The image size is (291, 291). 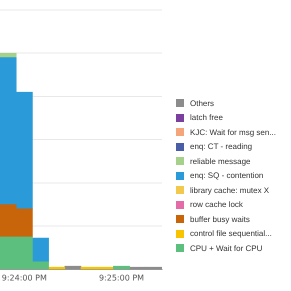 What do you see at coordinates (24, 277) in the screenshot?
I see `x-tick-label: 9:24:00 PM` at bounding box center [24, 277].